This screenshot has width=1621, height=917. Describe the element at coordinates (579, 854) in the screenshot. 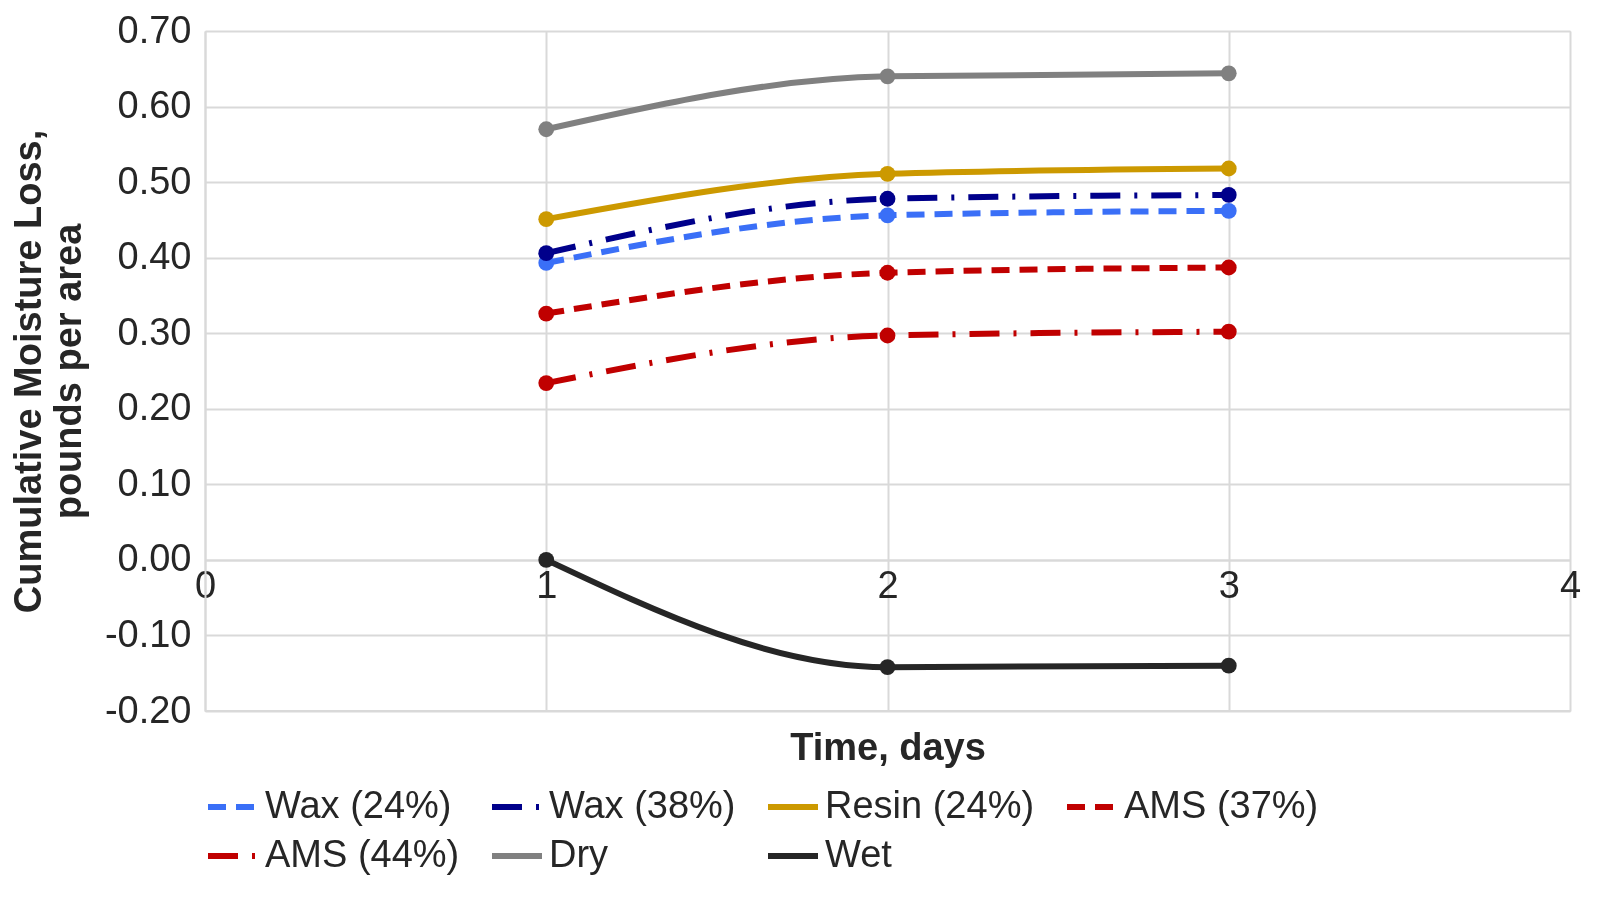

I see `legend-label: Dry` at that location.